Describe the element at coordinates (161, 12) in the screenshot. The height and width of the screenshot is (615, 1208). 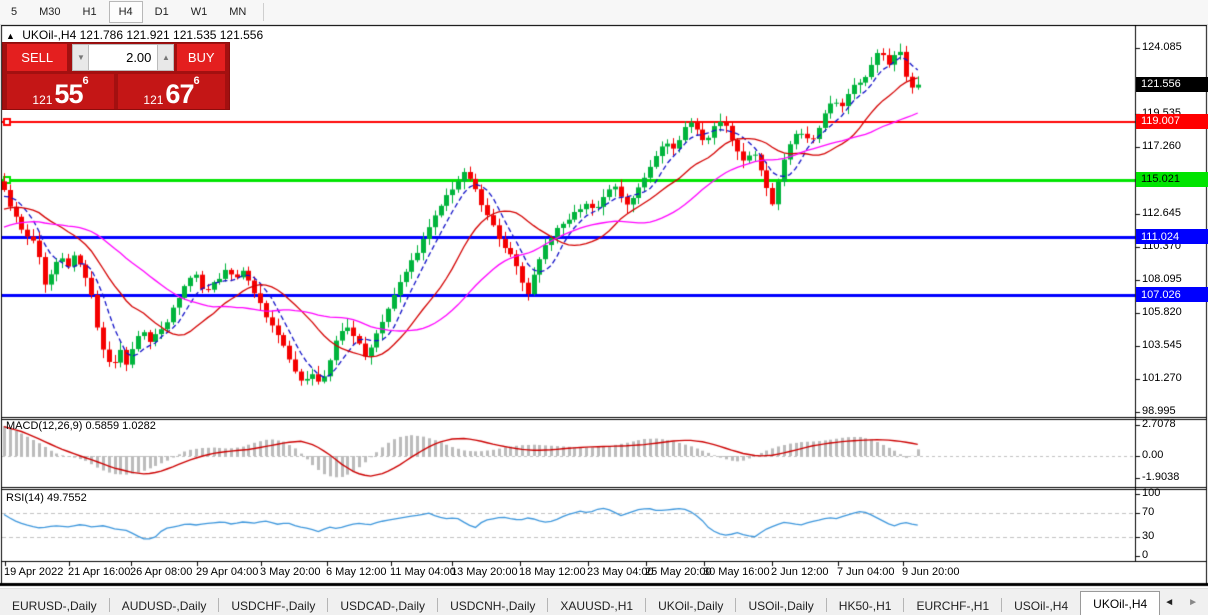
I see `timeframe-button-d1: D1` at that location.